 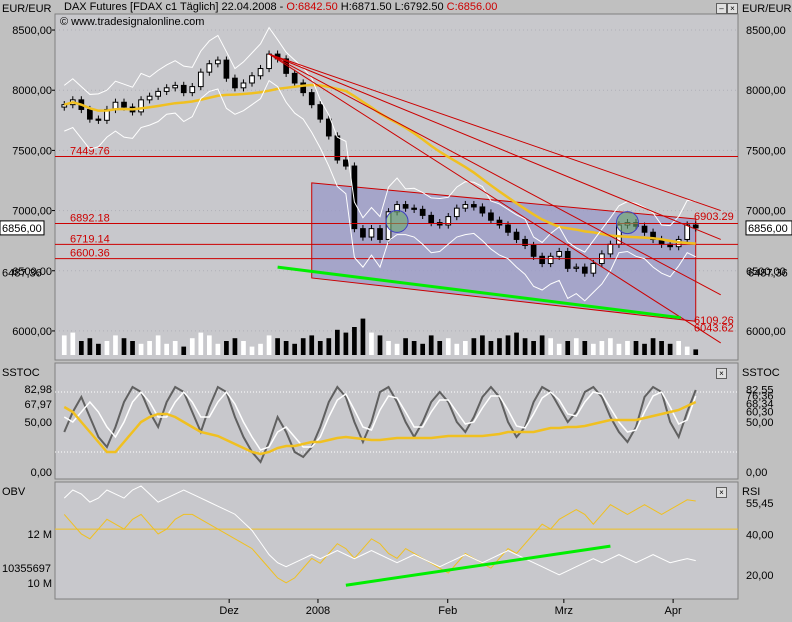 I want to click on volume-layer, so click(x=380, y=336).